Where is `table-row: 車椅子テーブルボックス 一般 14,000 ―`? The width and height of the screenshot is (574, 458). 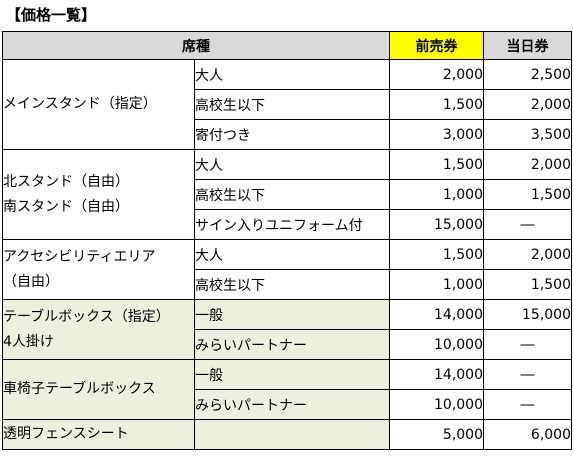 table-row: 車椅子テーブルボックス 一般 14,000 ― is located at coordinates (287, 389).